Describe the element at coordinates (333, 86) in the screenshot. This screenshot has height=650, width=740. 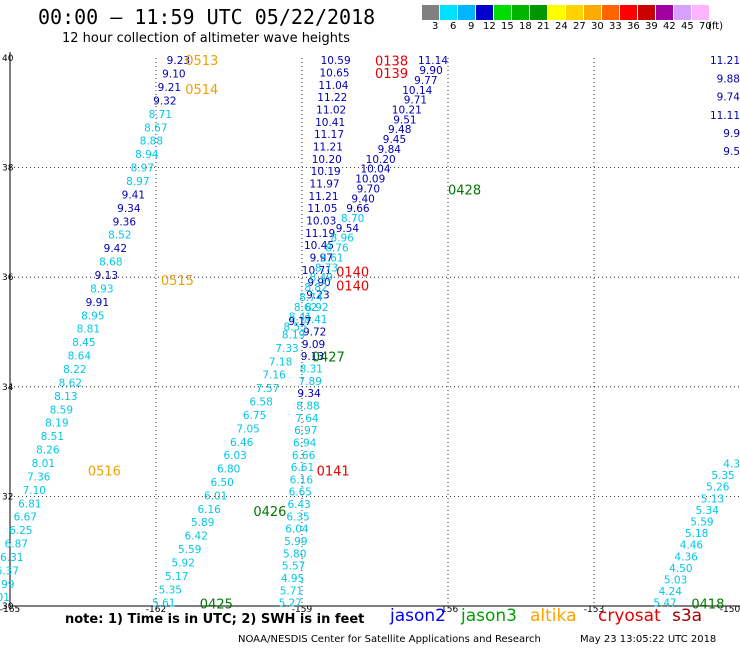
I see `wave-height-value: 11.04` at that location.